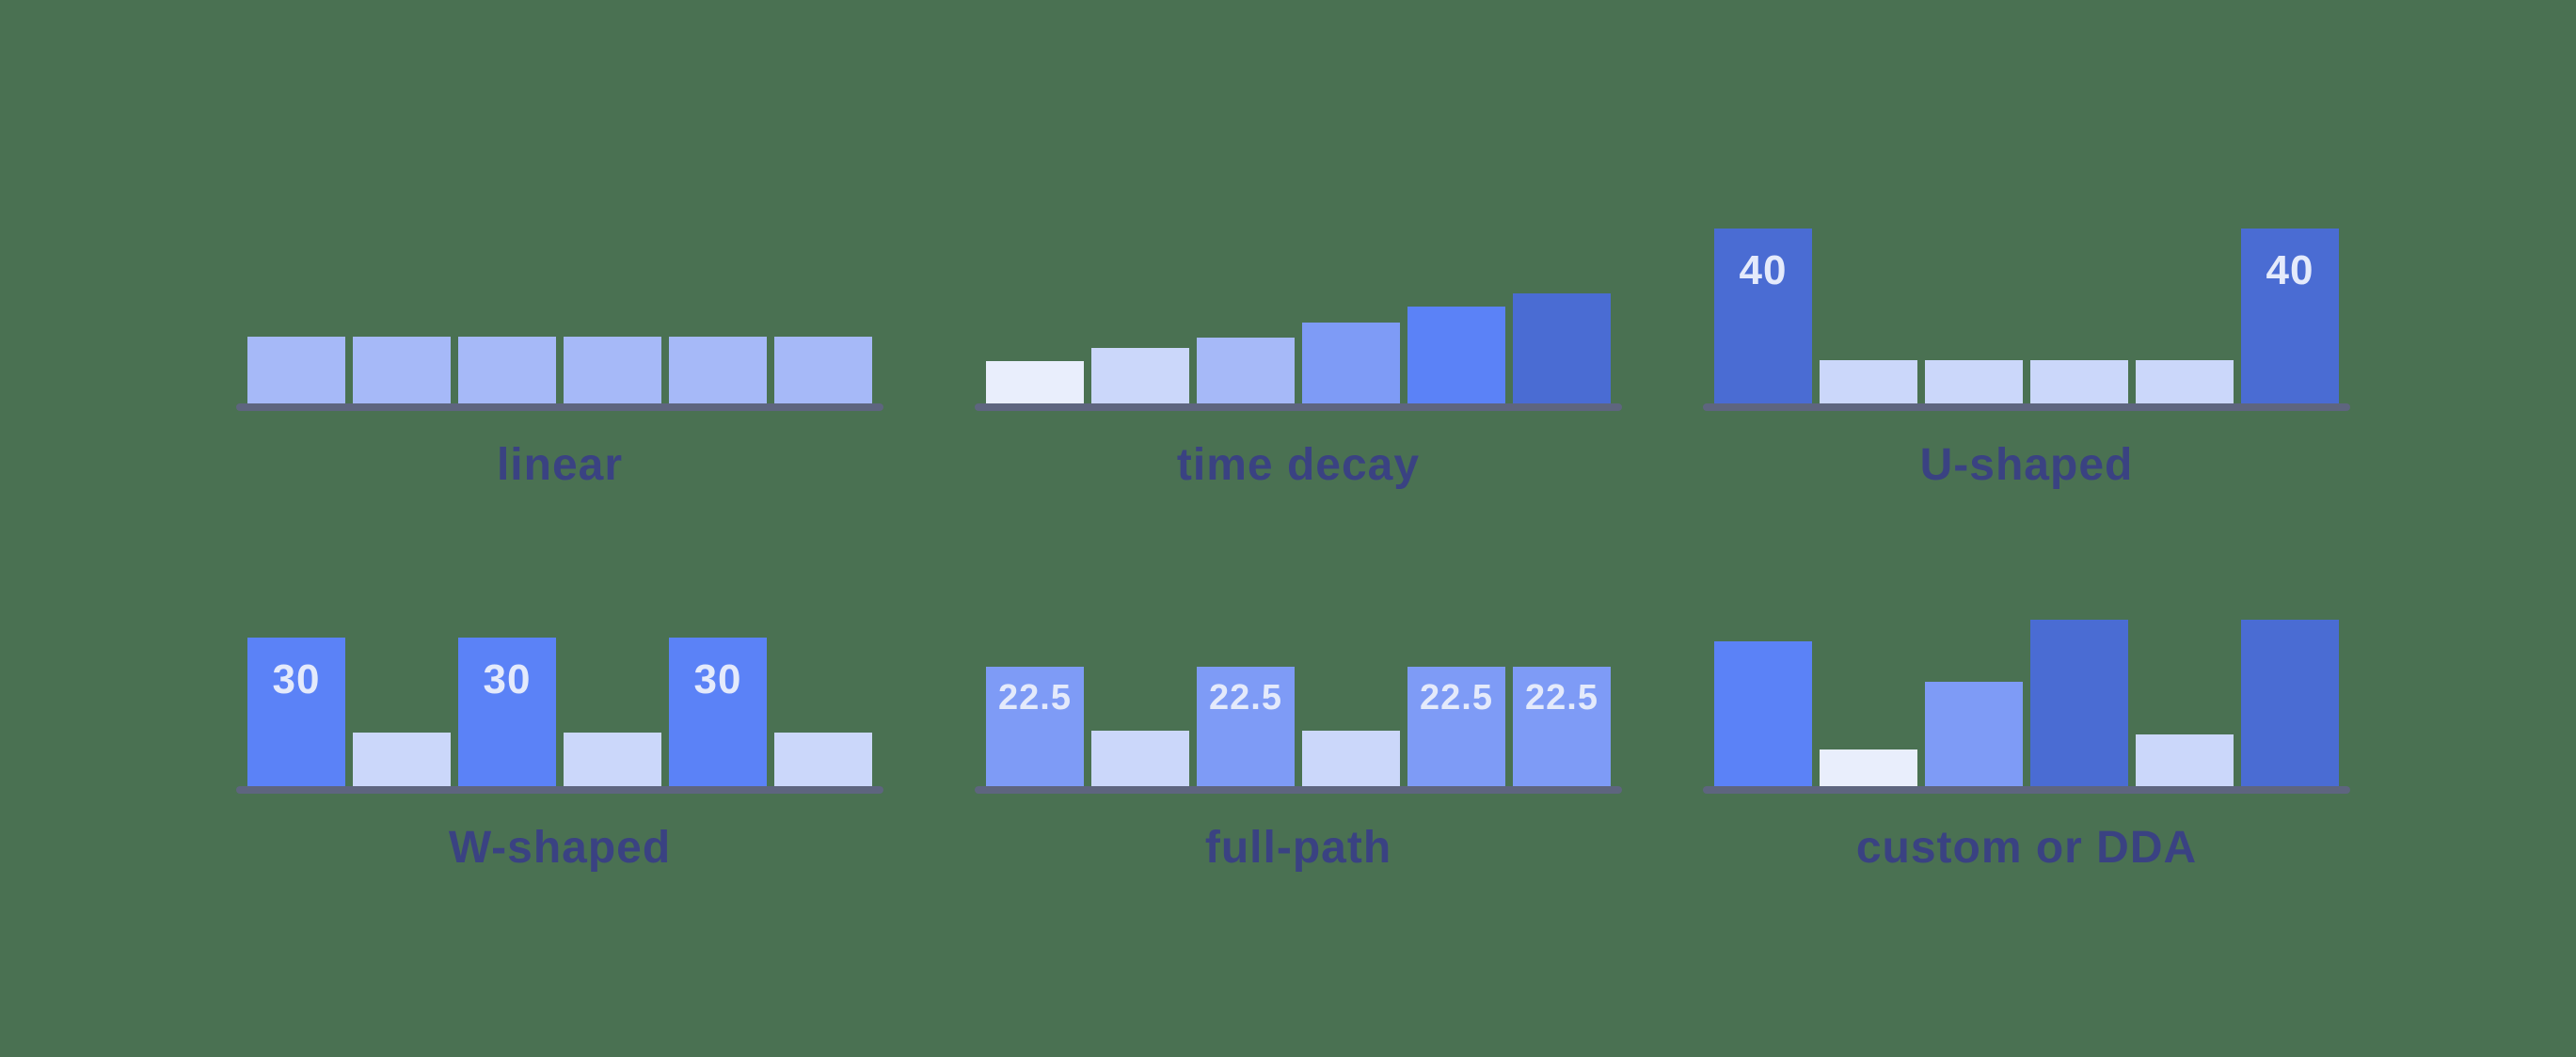 The width and height of the screenshot is (2576, 1057). Describe the element at coordinates (560, 848) in the screenshot. I see `chart-title: W-shaped` at that location.